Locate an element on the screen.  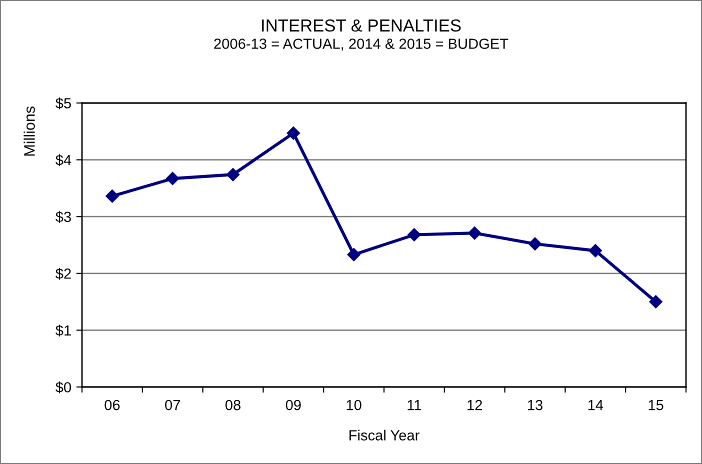
y-axis-title: Millions is located at coordinates (29, 131).